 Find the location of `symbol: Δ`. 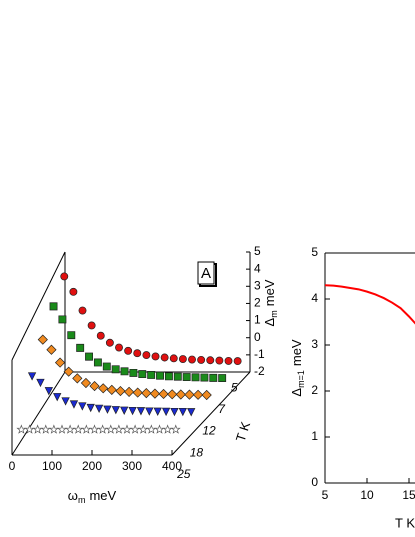

symbol: Δ is located at coordinates (296, 392).